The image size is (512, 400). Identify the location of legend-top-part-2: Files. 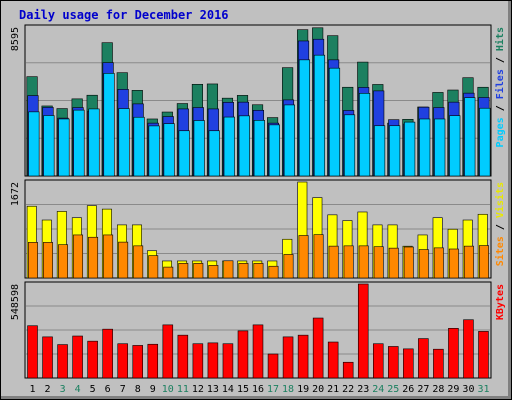
(500, 84).